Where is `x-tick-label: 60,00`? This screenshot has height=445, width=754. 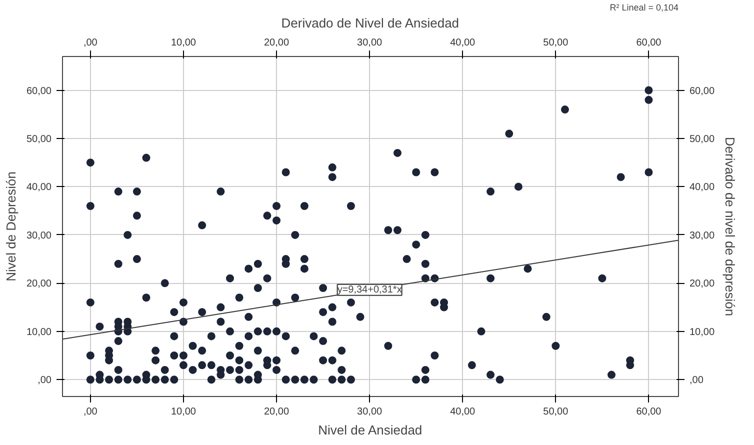 x-tick-label: 60,00 is located at coordinates (649, 43).